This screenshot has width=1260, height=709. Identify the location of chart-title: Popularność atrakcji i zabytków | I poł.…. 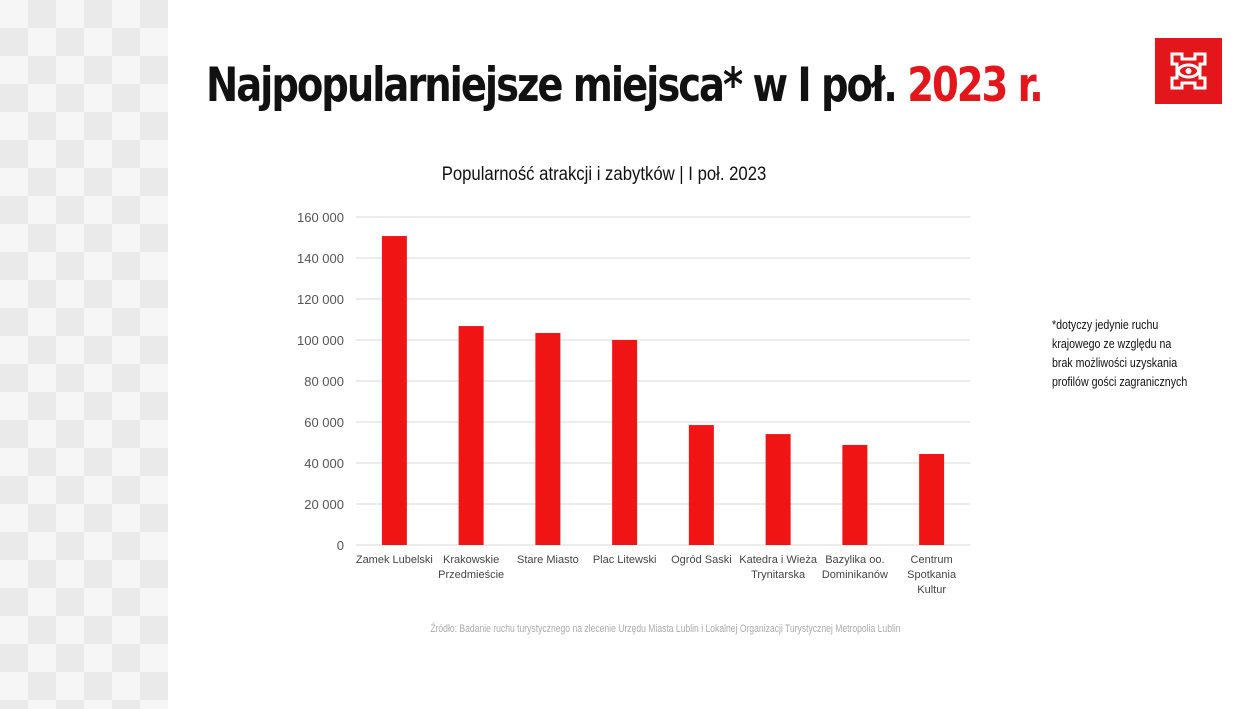
(604, 173).